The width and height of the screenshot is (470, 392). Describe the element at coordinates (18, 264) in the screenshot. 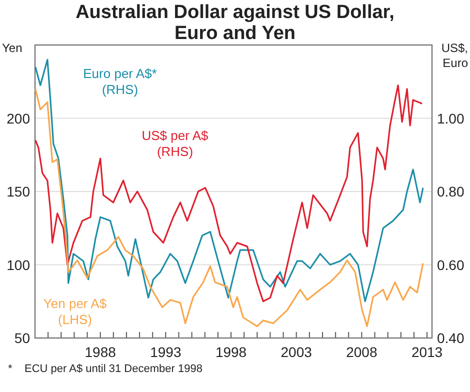

I see `y-tick-label: 100` at that location.